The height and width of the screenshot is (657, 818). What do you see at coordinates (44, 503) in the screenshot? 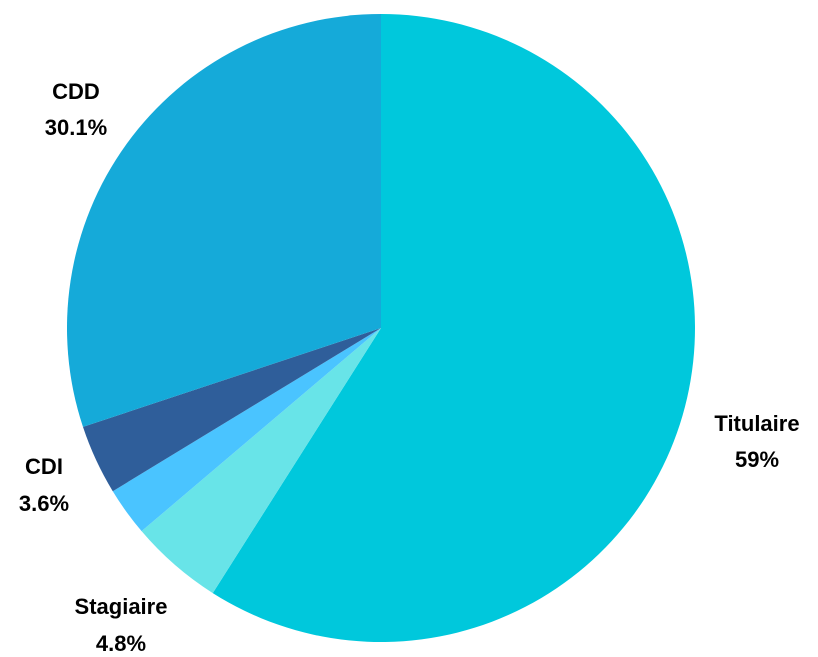
I see `label-cdi-value: 3.6%` at bounding box center [44, 503].